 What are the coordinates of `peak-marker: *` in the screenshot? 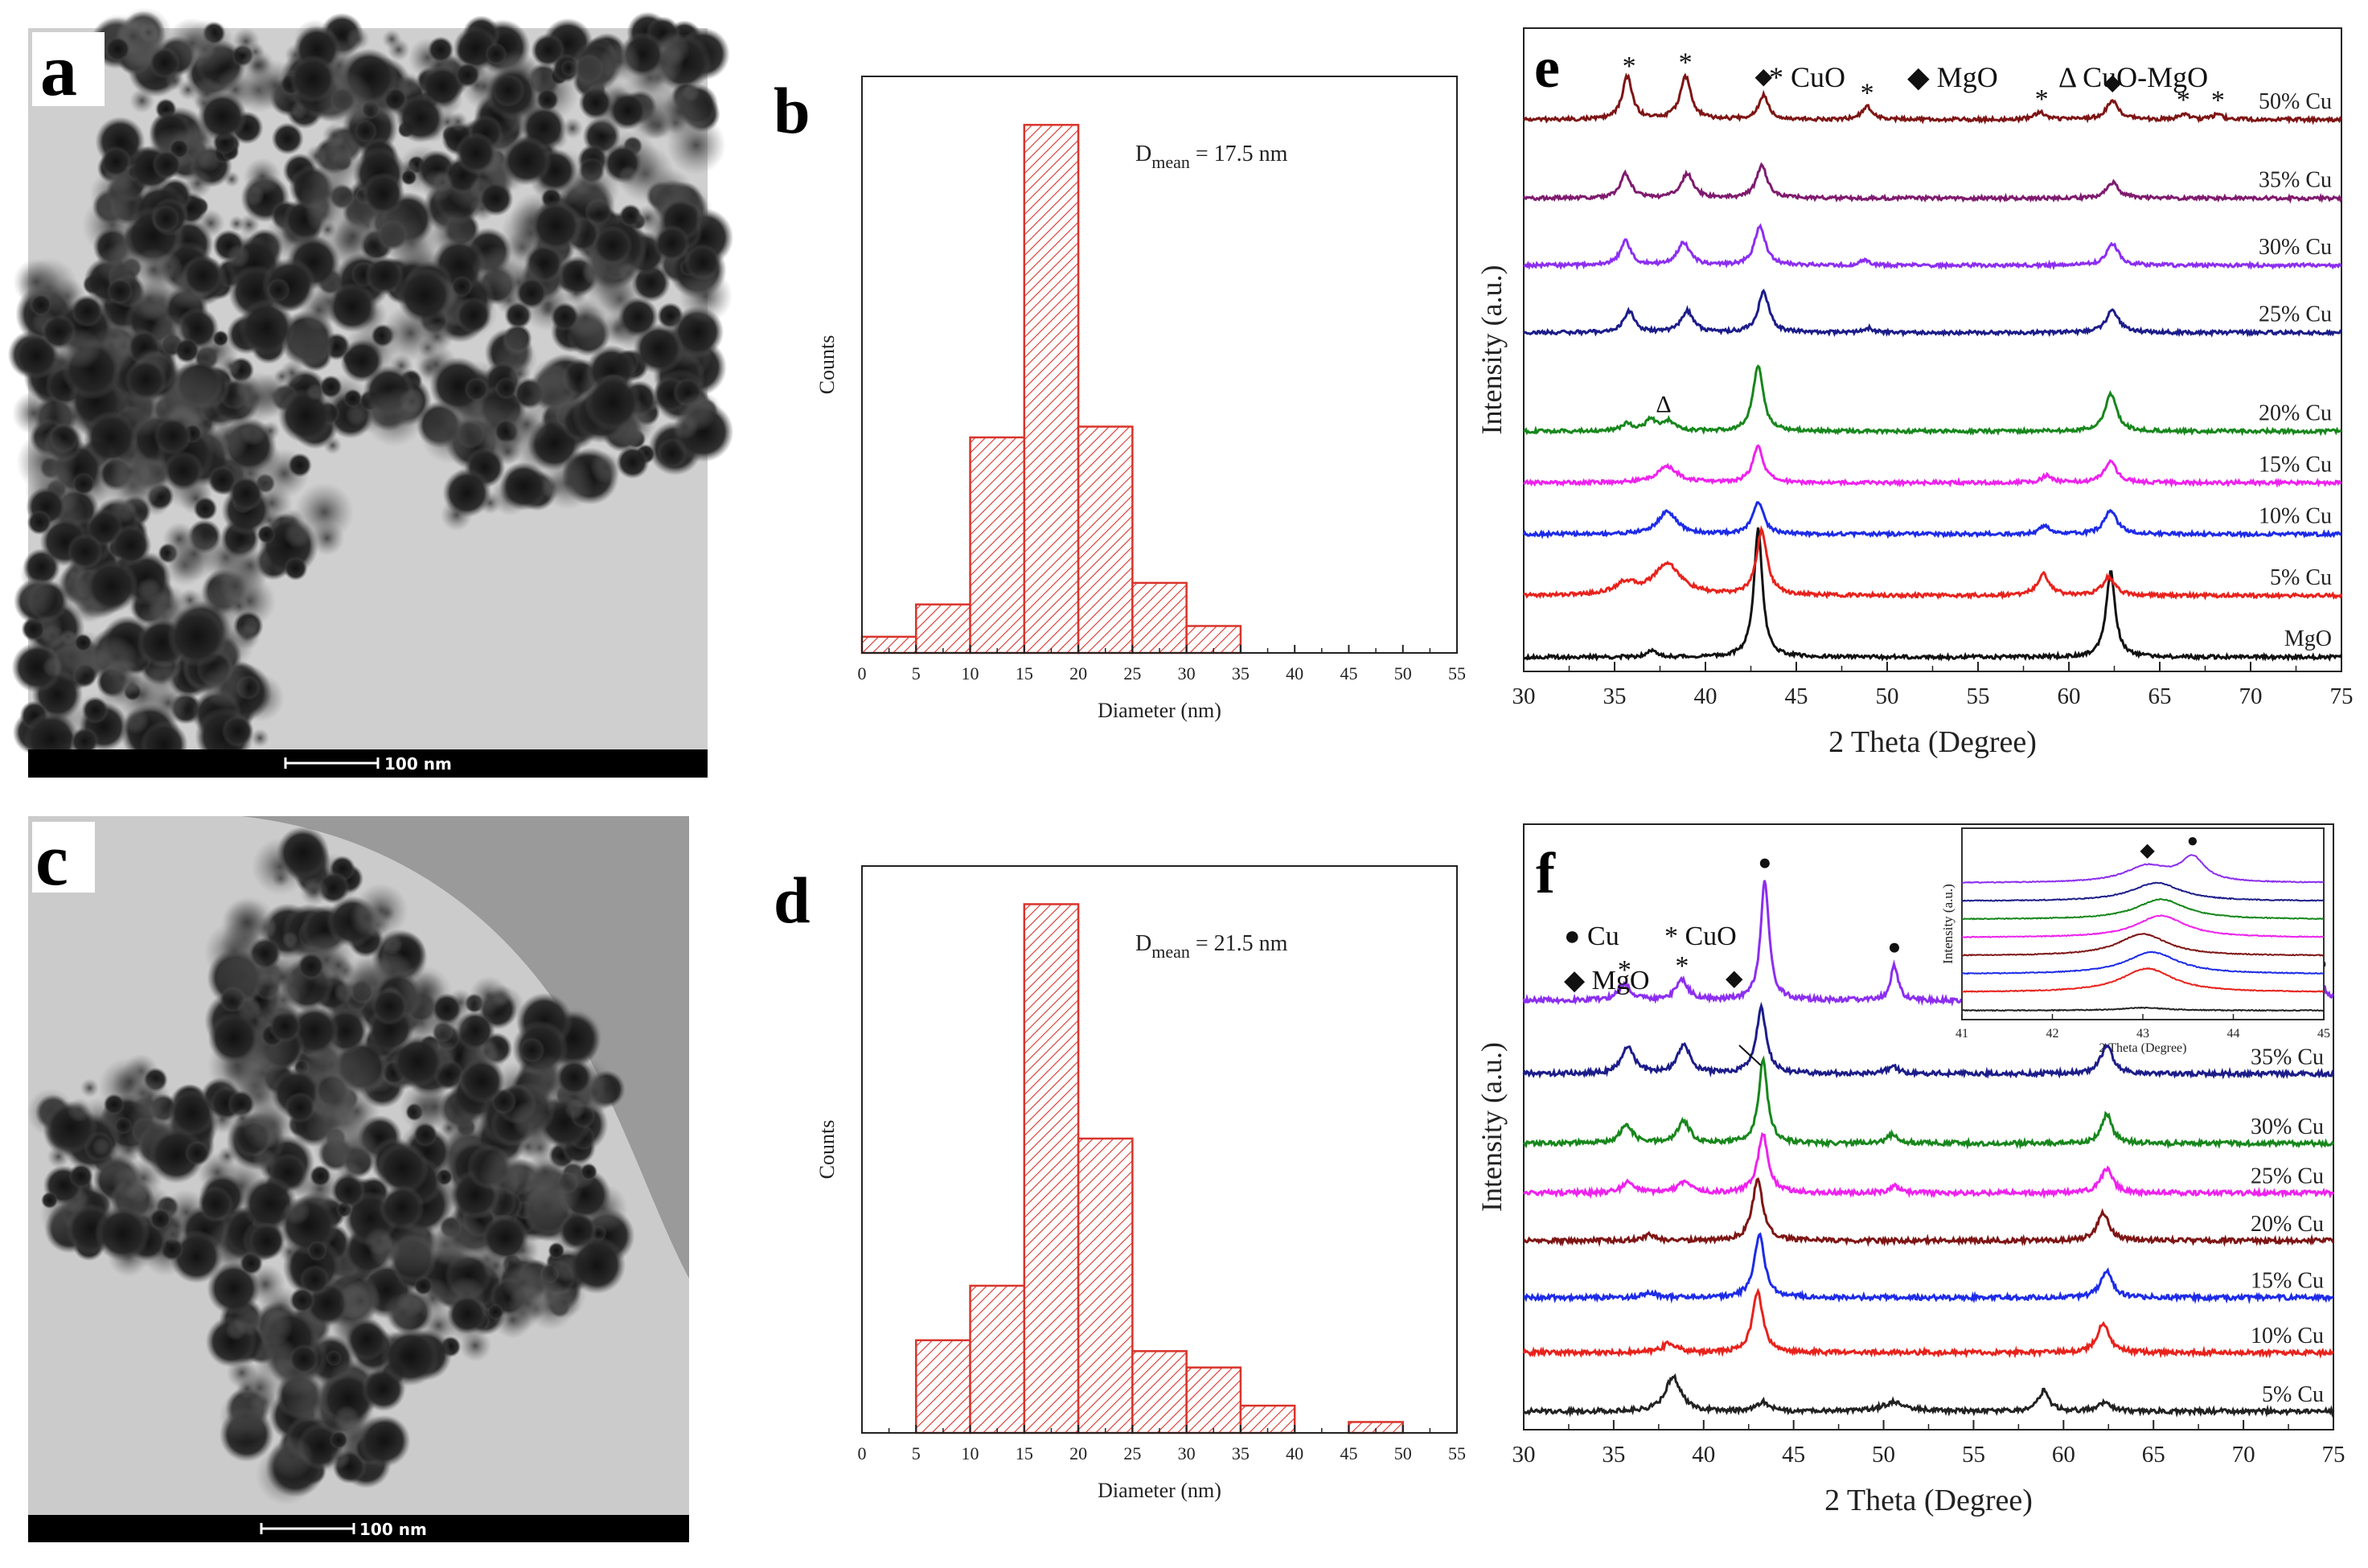 It's located at (2218, 100).